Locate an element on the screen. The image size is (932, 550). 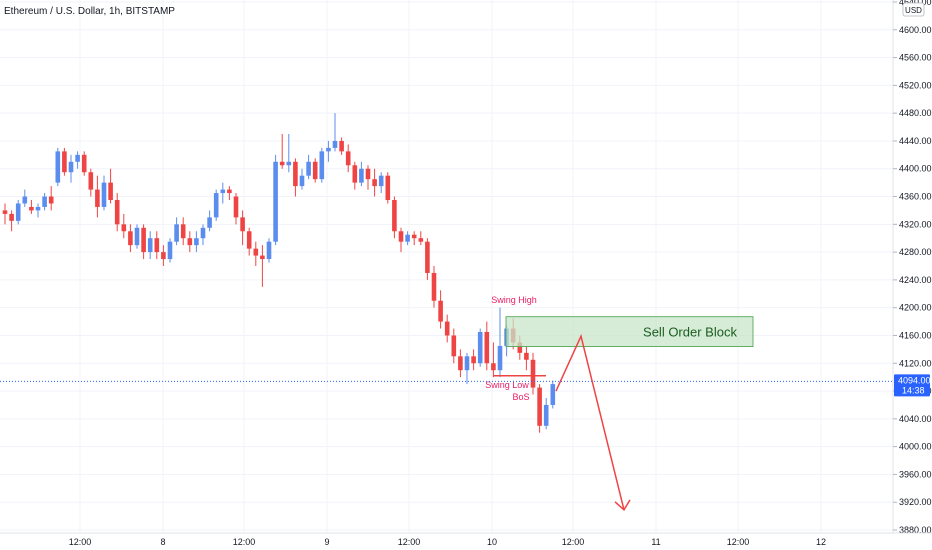
y-tick-label: 4320.00 is located at coordinates (915, 224).